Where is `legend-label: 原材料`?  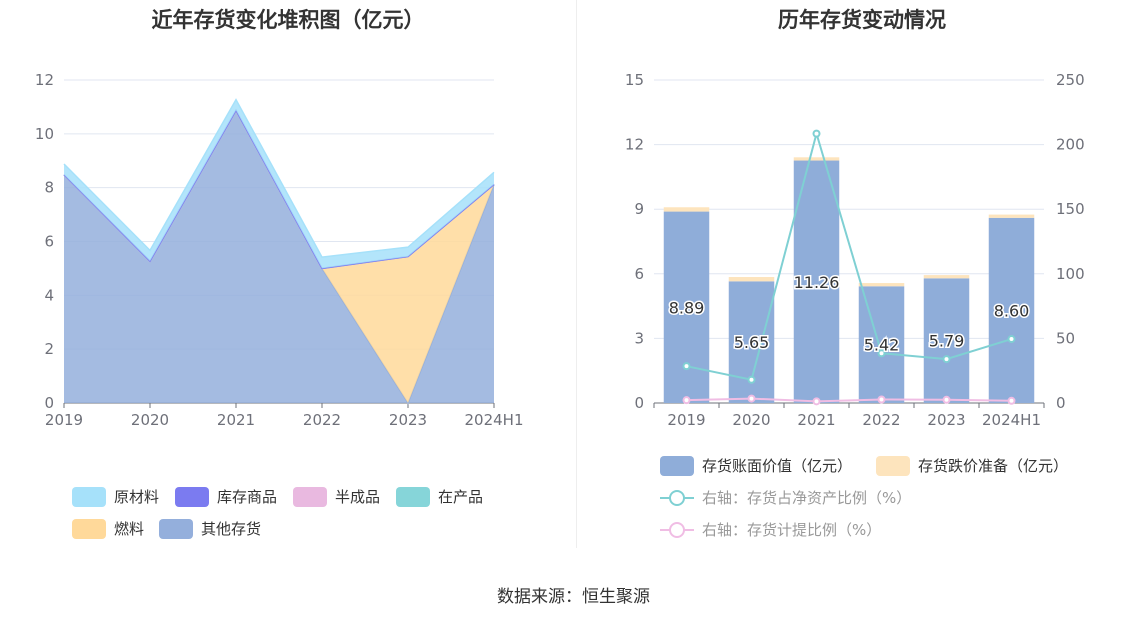
legend-label: 原材料 is located at coordinates (137, 497).